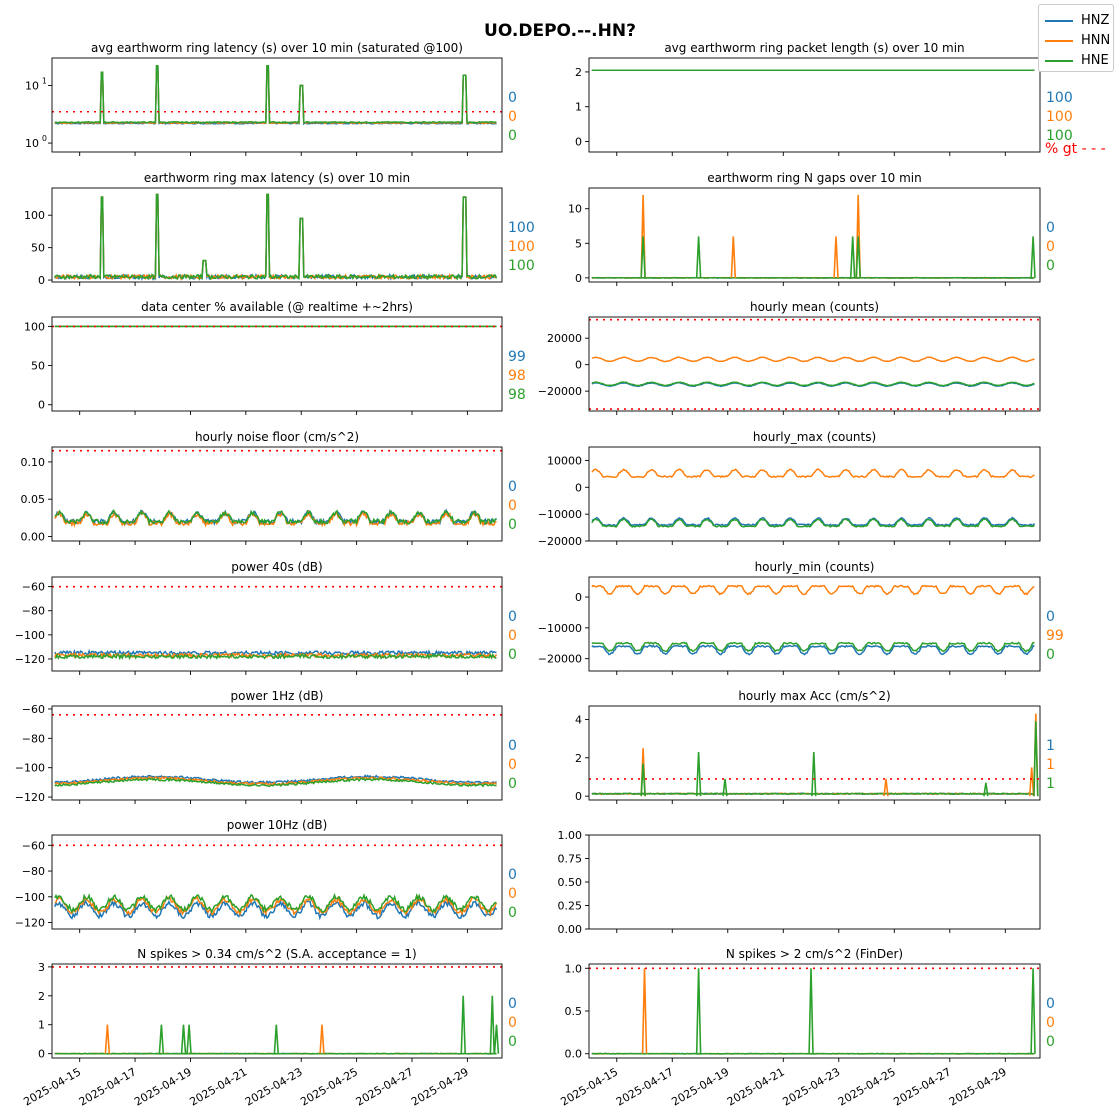  Describe the element at coordinates (645, 1086) in the screenshot. I see `x-tick-label: 2025-04-17` at that location.